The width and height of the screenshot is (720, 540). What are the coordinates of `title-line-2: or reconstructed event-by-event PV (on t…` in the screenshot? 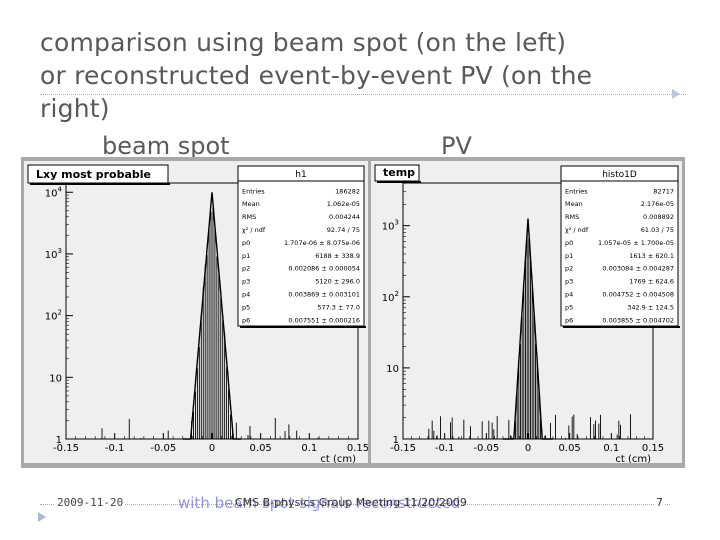 It's located at (316, 75).